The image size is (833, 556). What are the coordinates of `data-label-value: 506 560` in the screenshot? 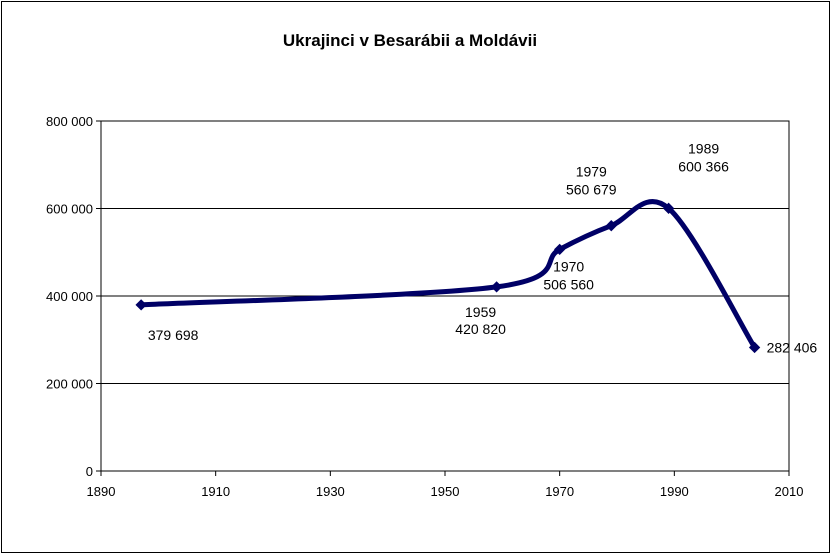 It's located at (568, 284).